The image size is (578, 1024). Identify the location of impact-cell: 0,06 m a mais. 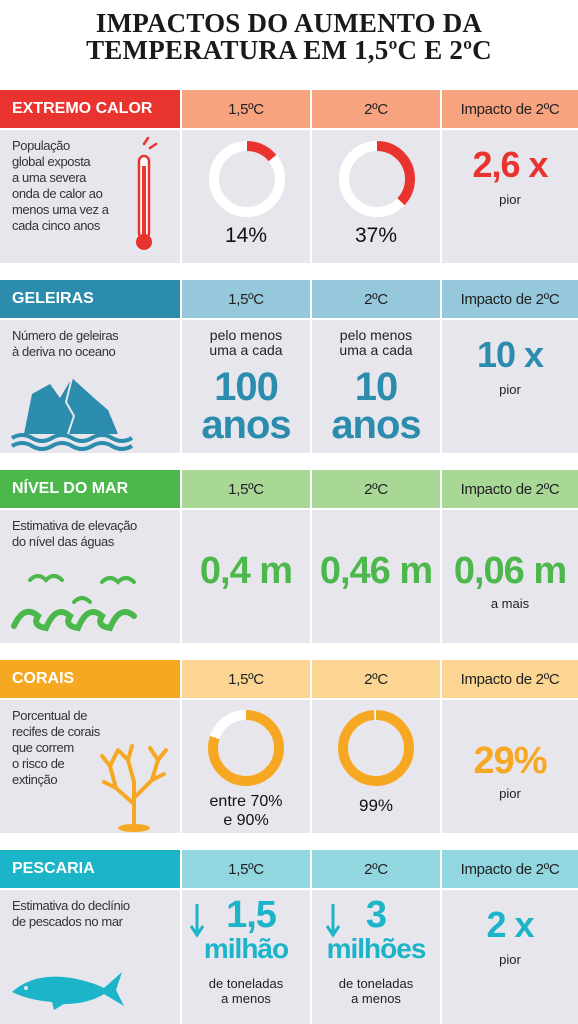
(510, 576).